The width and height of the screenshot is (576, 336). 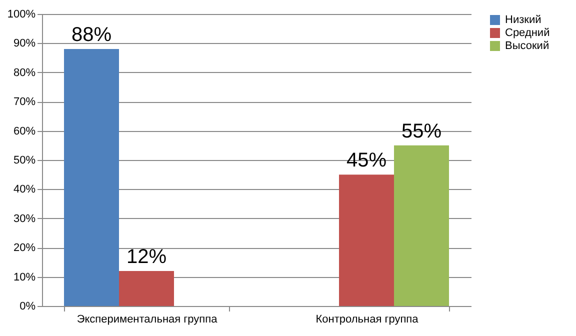 What do you see at coordinates (24, 131) in the screenshot?
I see `y-tick-label: 60%` at bounding box center [24, 131].